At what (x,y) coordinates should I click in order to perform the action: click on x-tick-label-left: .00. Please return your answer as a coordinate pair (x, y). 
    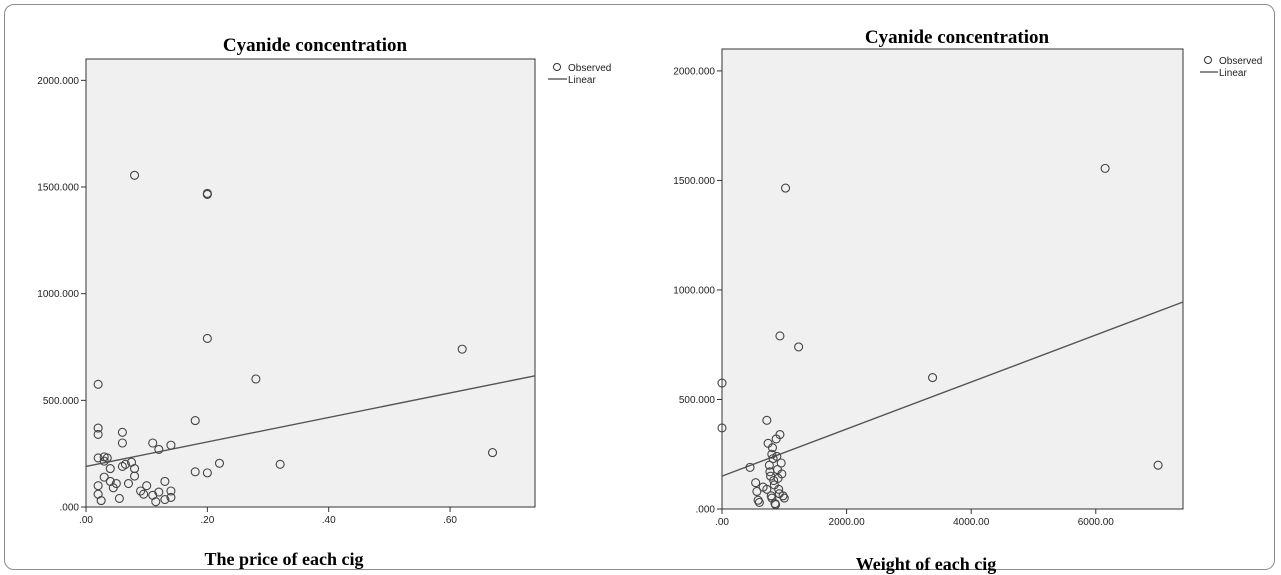
    Looking at the image, I should click on (86, 520).